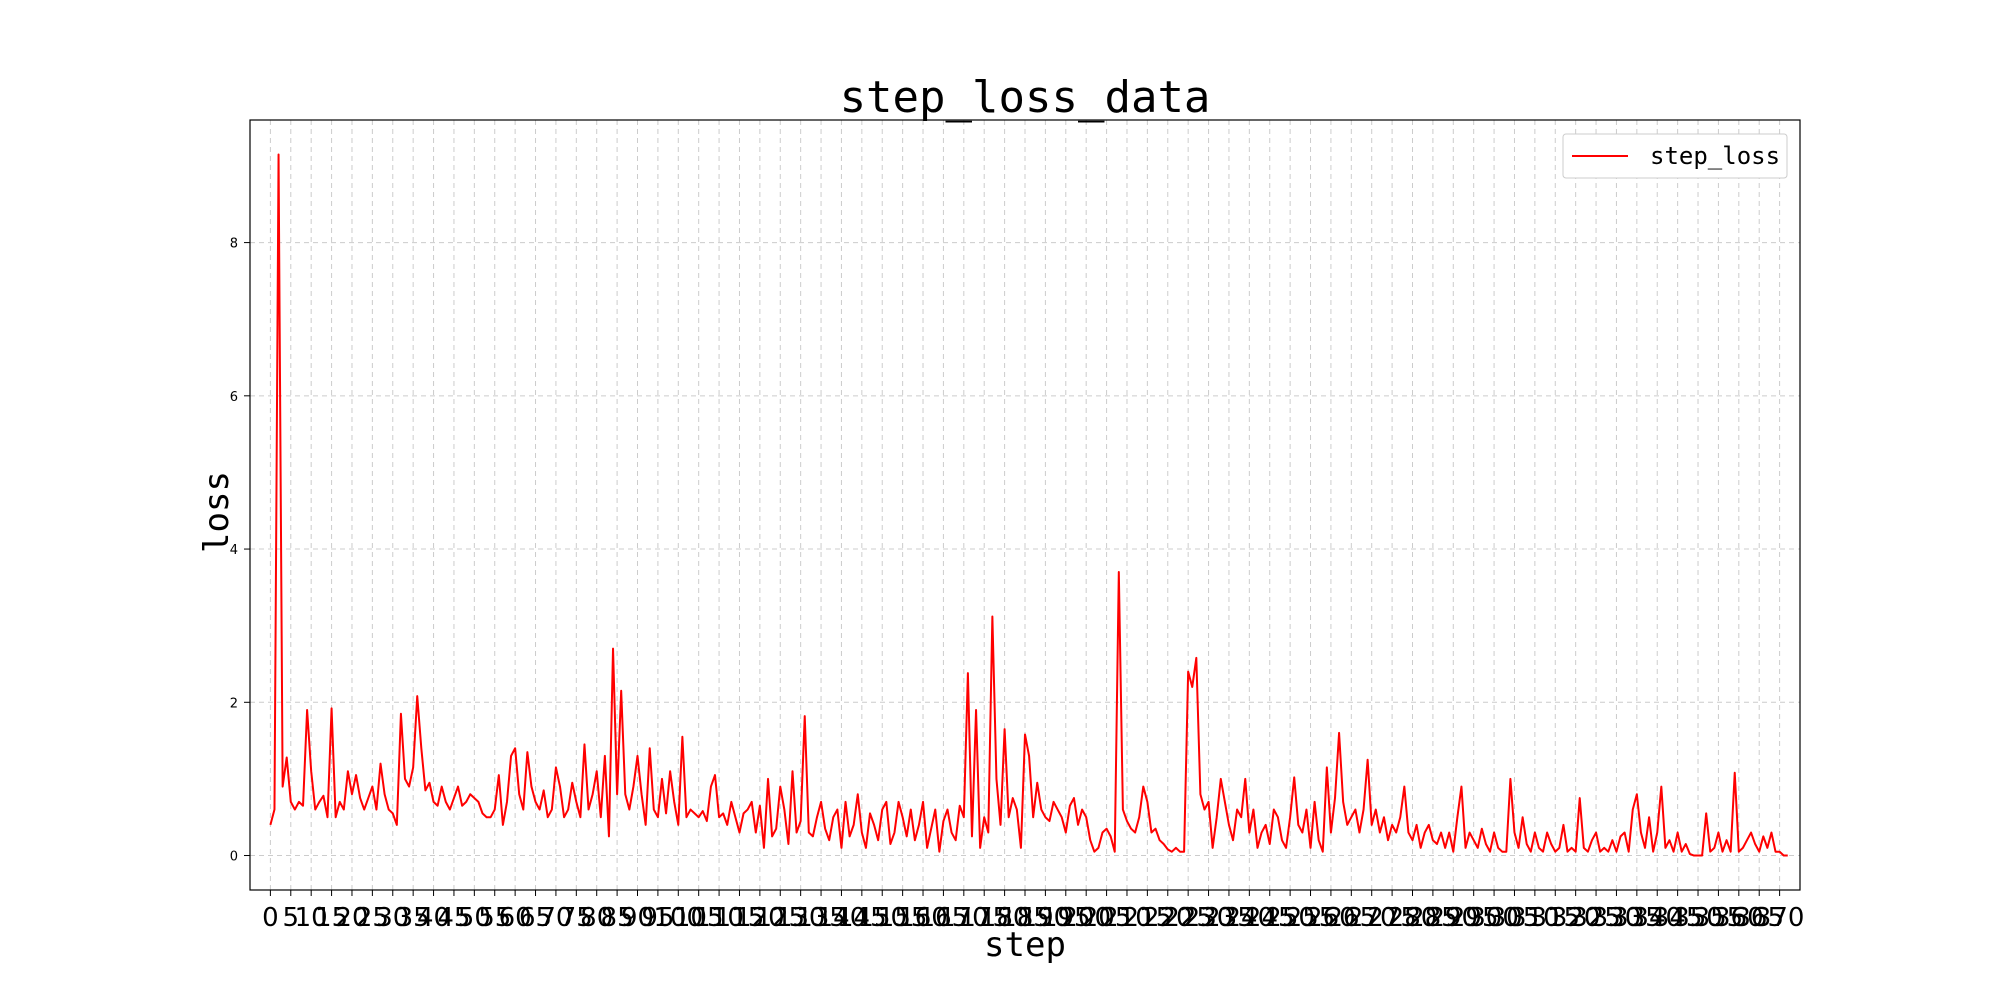  What do you see at coordinates (1474, 918) in the screenshot?
I see `x-tick-label: 295` at bounding box center [1474, 918].